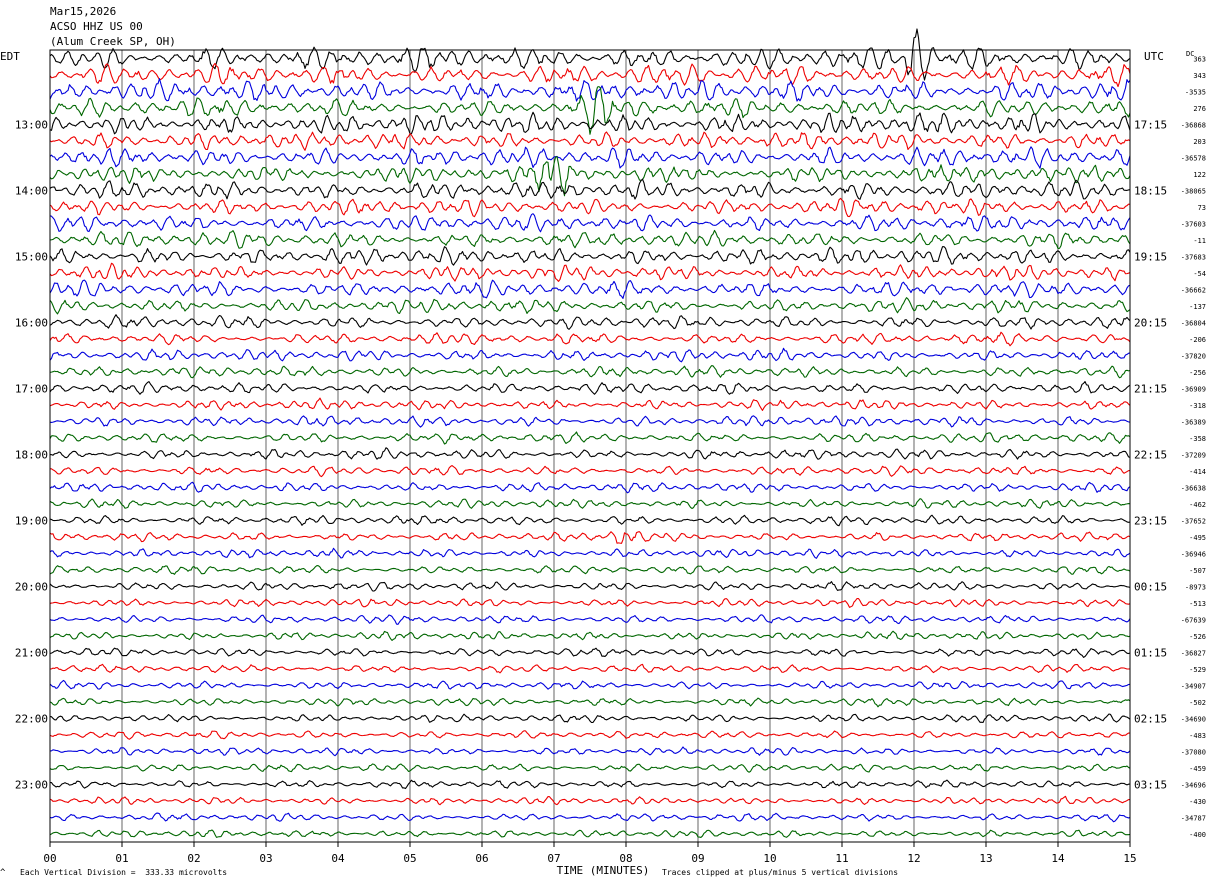 The image size is (1210, 886). I want to click on dc-offset-label: -459, so click(1197, 769).